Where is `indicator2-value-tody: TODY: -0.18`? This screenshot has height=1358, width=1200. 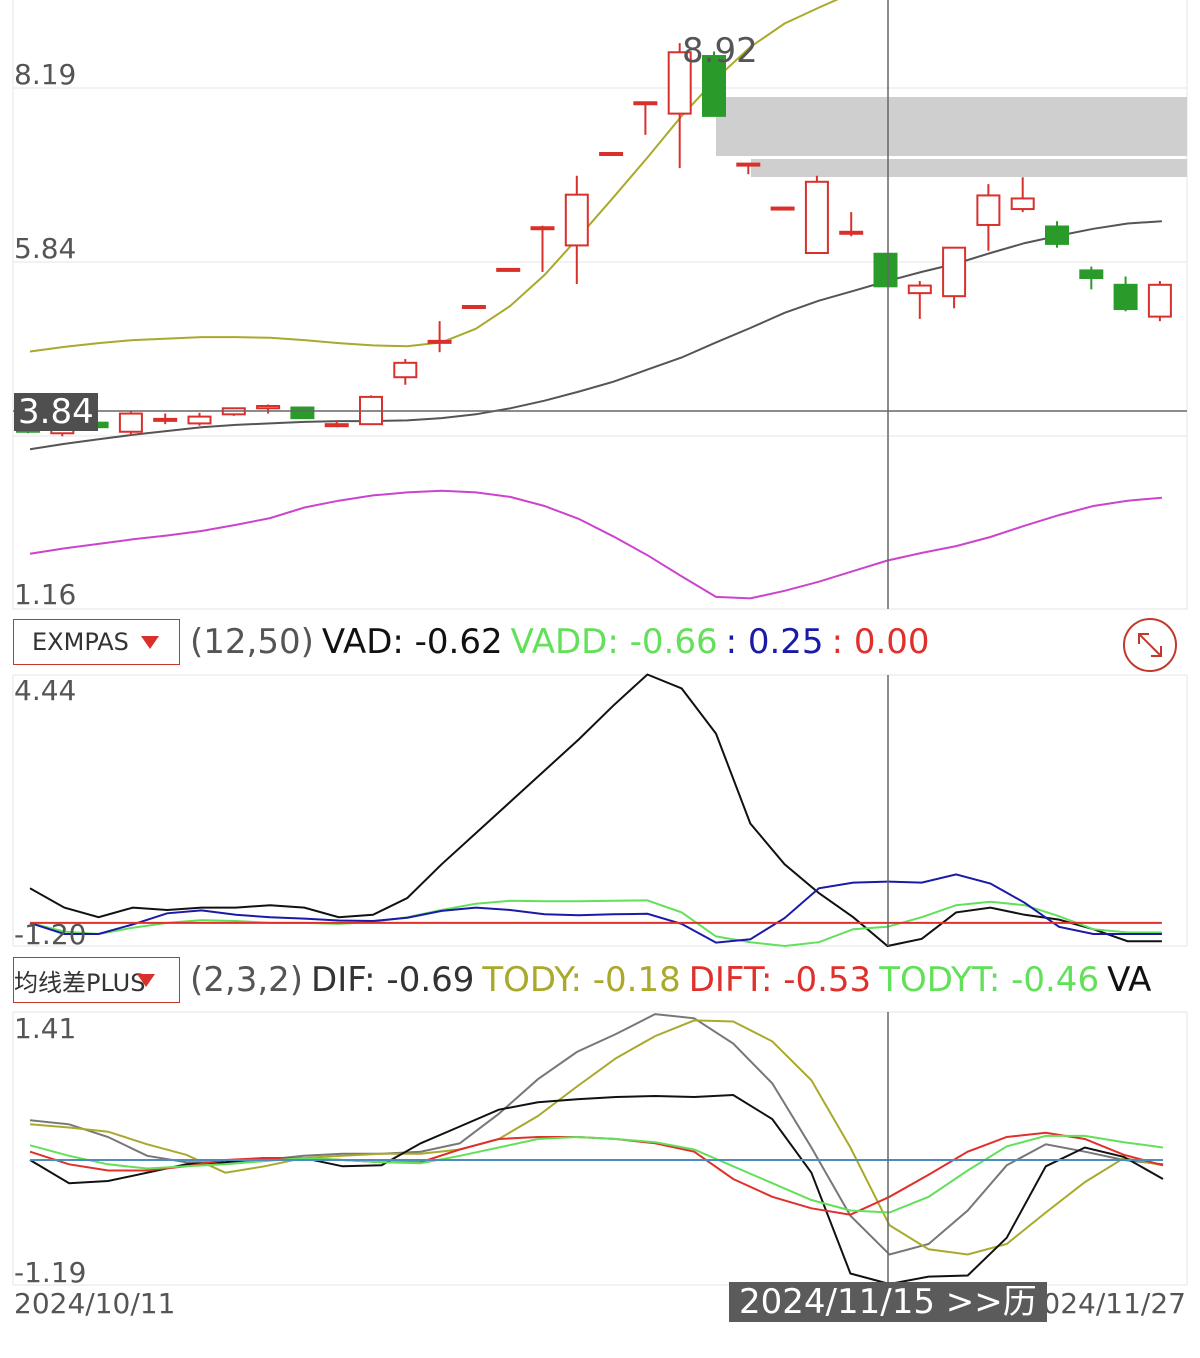
indicator2-value-tody: TODY: -0.18 is located at coordinates (581, 980).